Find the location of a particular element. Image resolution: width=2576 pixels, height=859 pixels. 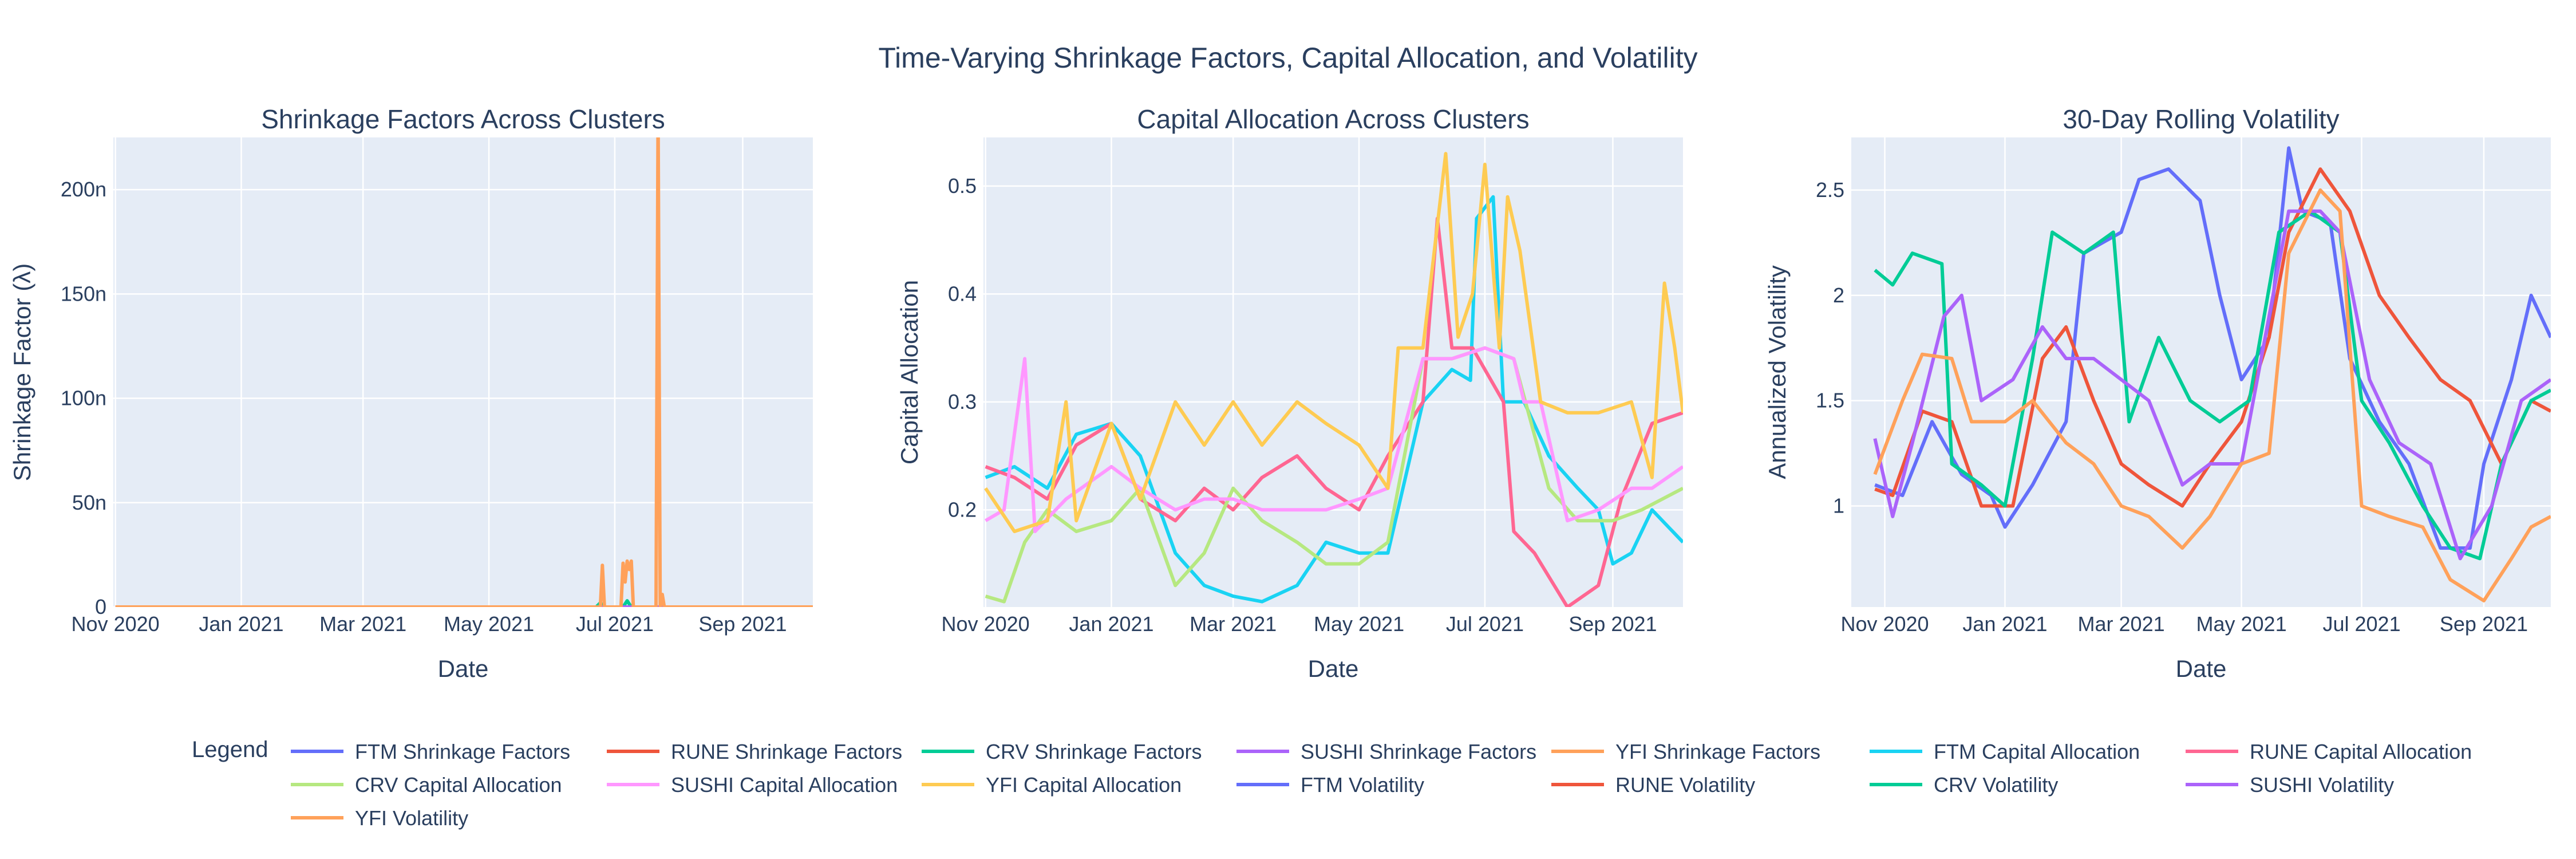

subplot-title: 30-Day Rolling Volatility is located at coordinates (2201, 119).